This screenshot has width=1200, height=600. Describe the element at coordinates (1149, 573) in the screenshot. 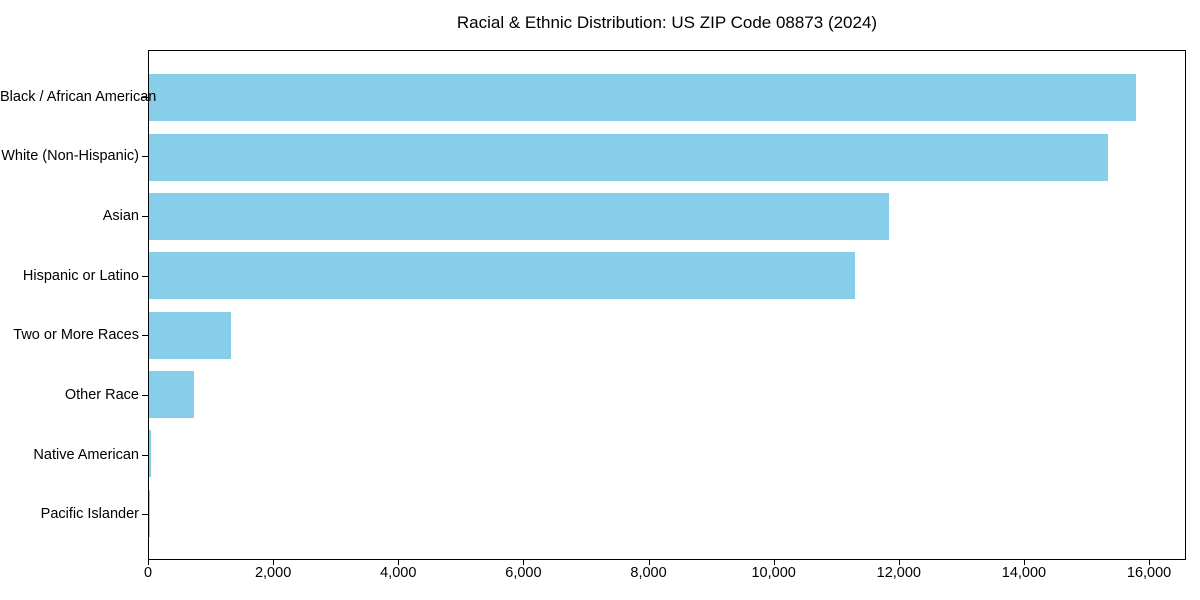

I see `x-tick-label: 16,000` at that location.